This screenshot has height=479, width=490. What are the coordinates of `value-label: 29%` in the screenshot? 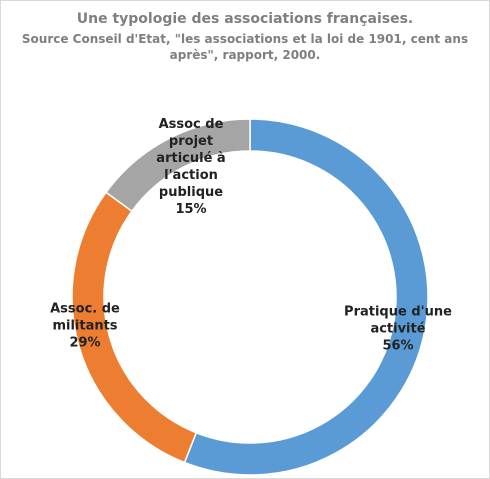 It's located at (85, 343).